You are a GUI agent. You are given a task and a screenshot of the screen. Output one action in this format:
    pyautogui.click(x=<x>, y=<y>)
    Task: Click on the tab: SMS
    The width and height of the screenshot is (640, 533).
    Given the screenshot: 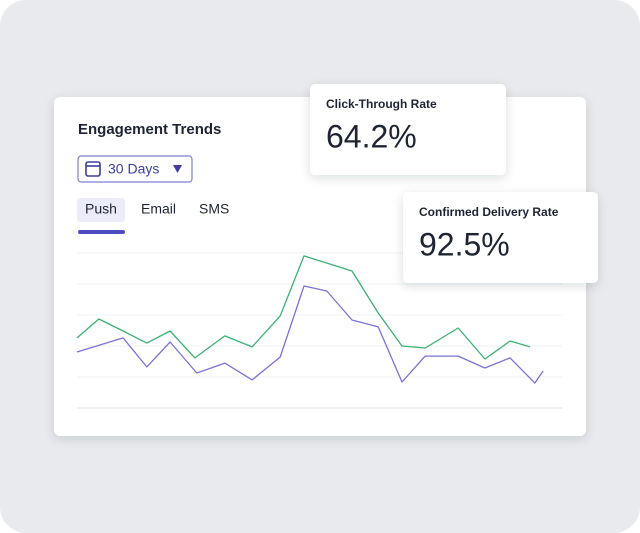 What is the action you would take?
    pyautogui.click(x=214, y=209)
    